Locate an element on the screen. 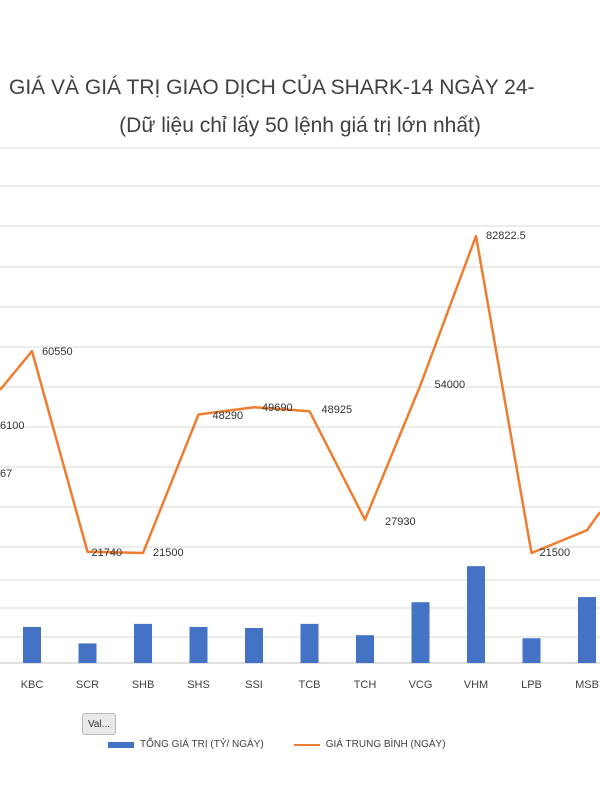 The image size is (600, 800). bar-tch is located at coordinates (365, 649).